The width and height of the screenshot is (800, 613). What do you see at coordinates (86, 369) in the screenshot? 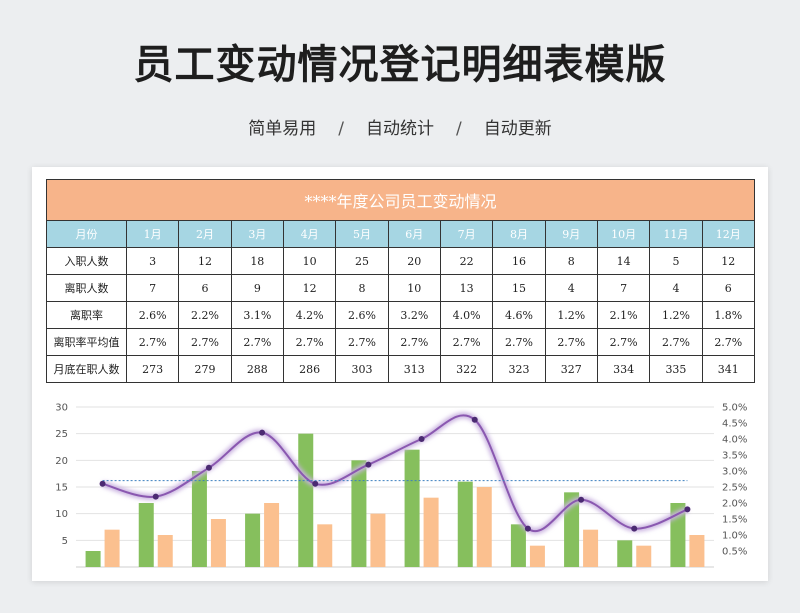
I see `row-label: 月底在职人数` at bounding box center [86, 369].